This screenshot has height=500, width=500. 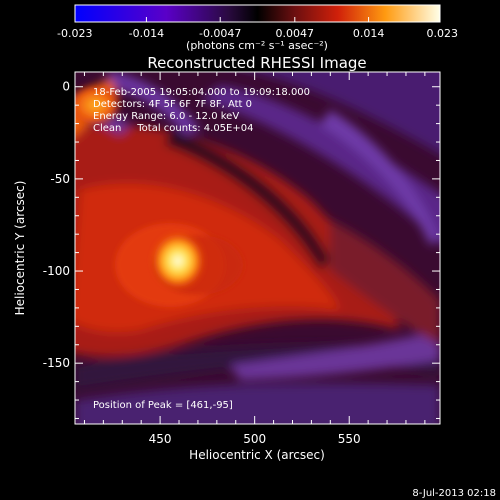 What do you see at coordinates (173, 128) in the screenshot?
I see `annotation-counts: Clean Total counts: 4.05E+04` at bounding box center [173, 128].